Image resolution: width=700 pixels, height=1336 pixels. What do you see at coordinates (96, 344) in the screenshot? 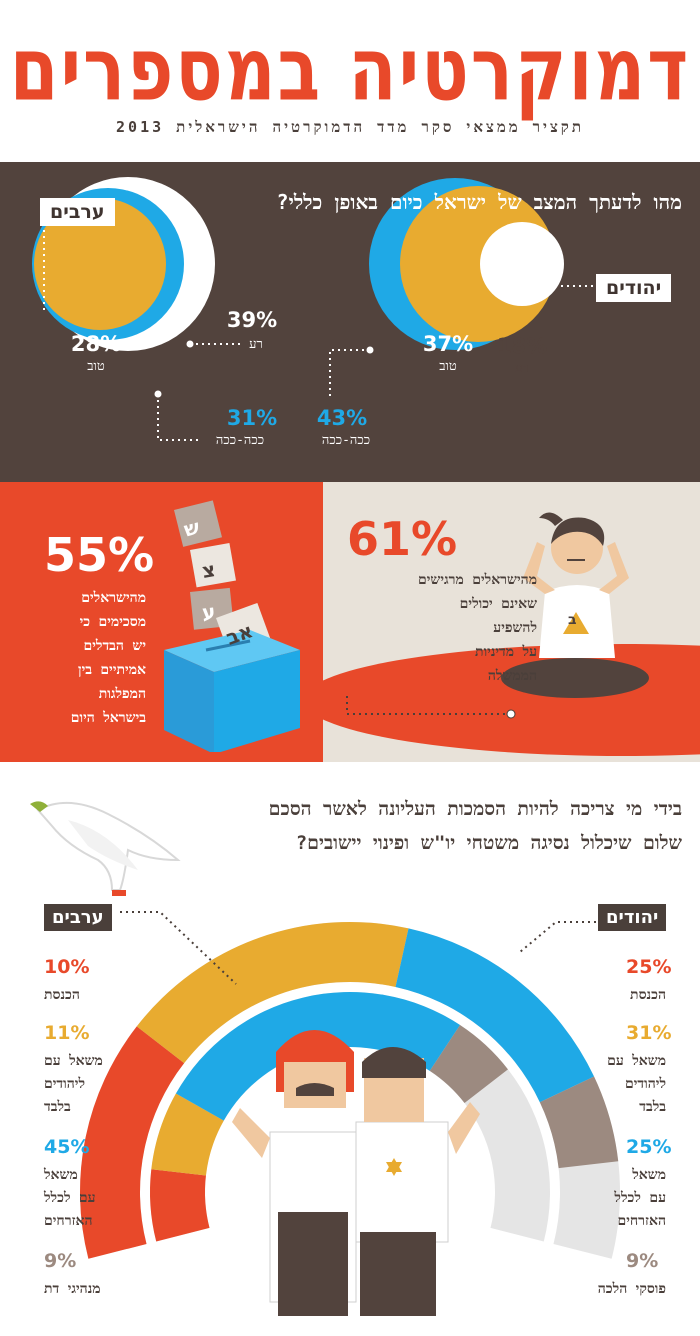
I see `arabs-good-pct: 28%` at bounding box center [96, 344].